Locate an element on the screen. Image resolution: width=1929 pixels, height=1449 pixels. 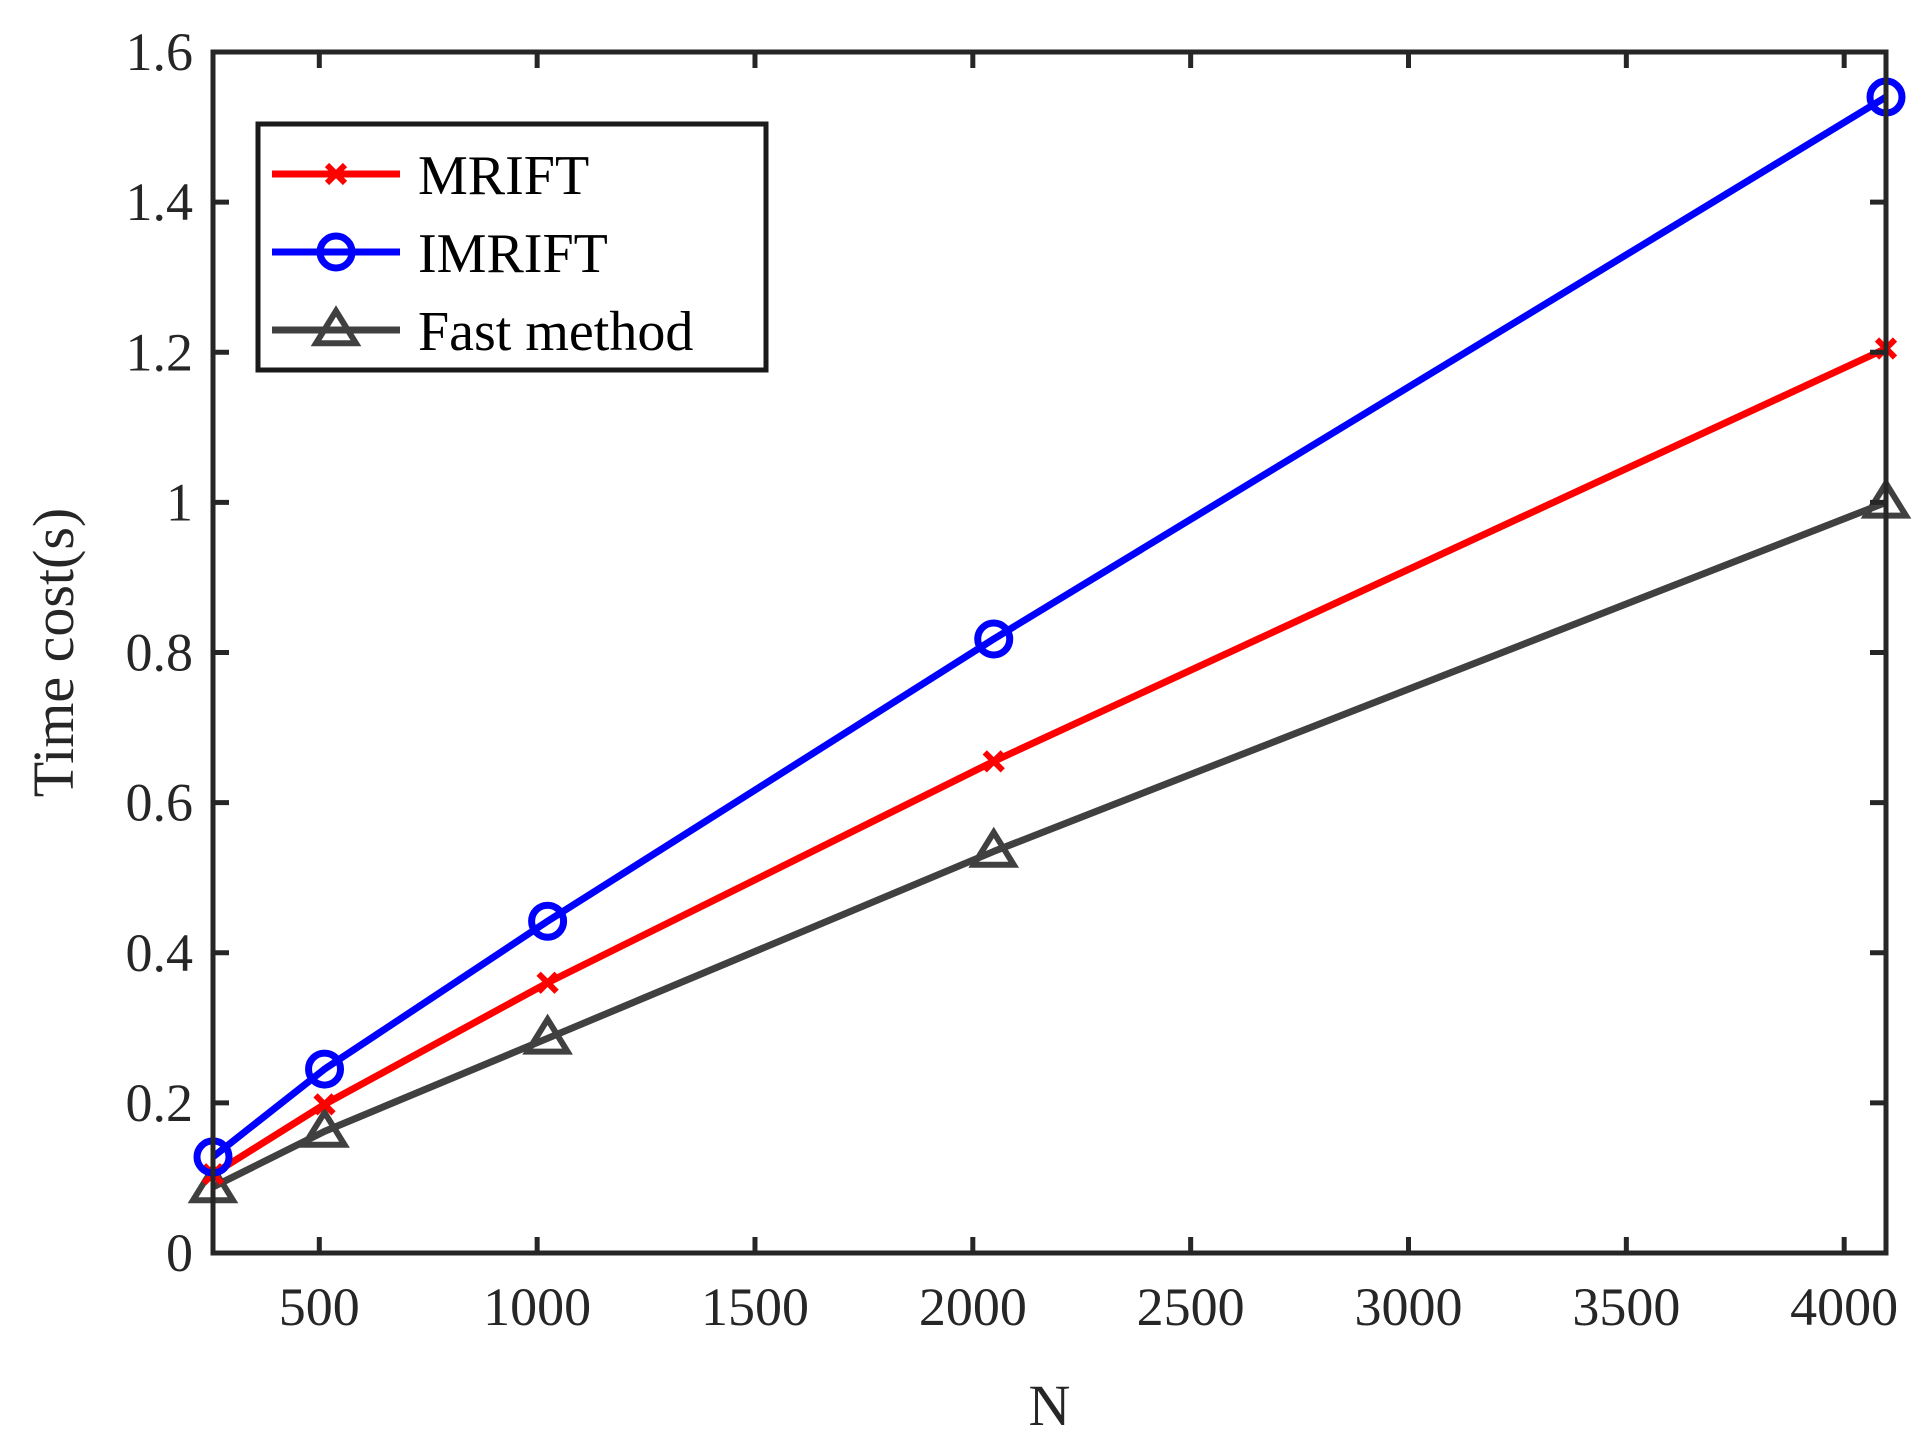
legend: MRIFT IMRIFT Fast method is located at coordinates (512, 247).